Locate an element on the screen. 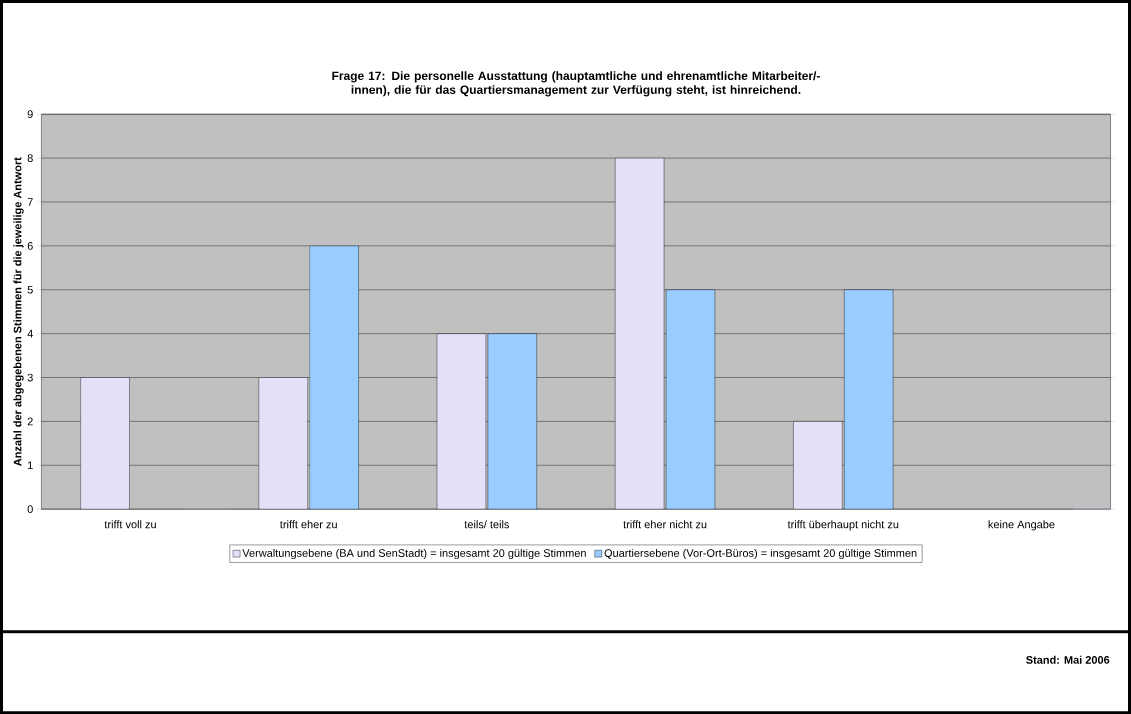 The height and width of the screenshot is (714, 1131). legend-label: Verwaltungsebene (BA und SenStadt) = insgesamt 20 gültige Stimmen is located at coordinates (414, 554).